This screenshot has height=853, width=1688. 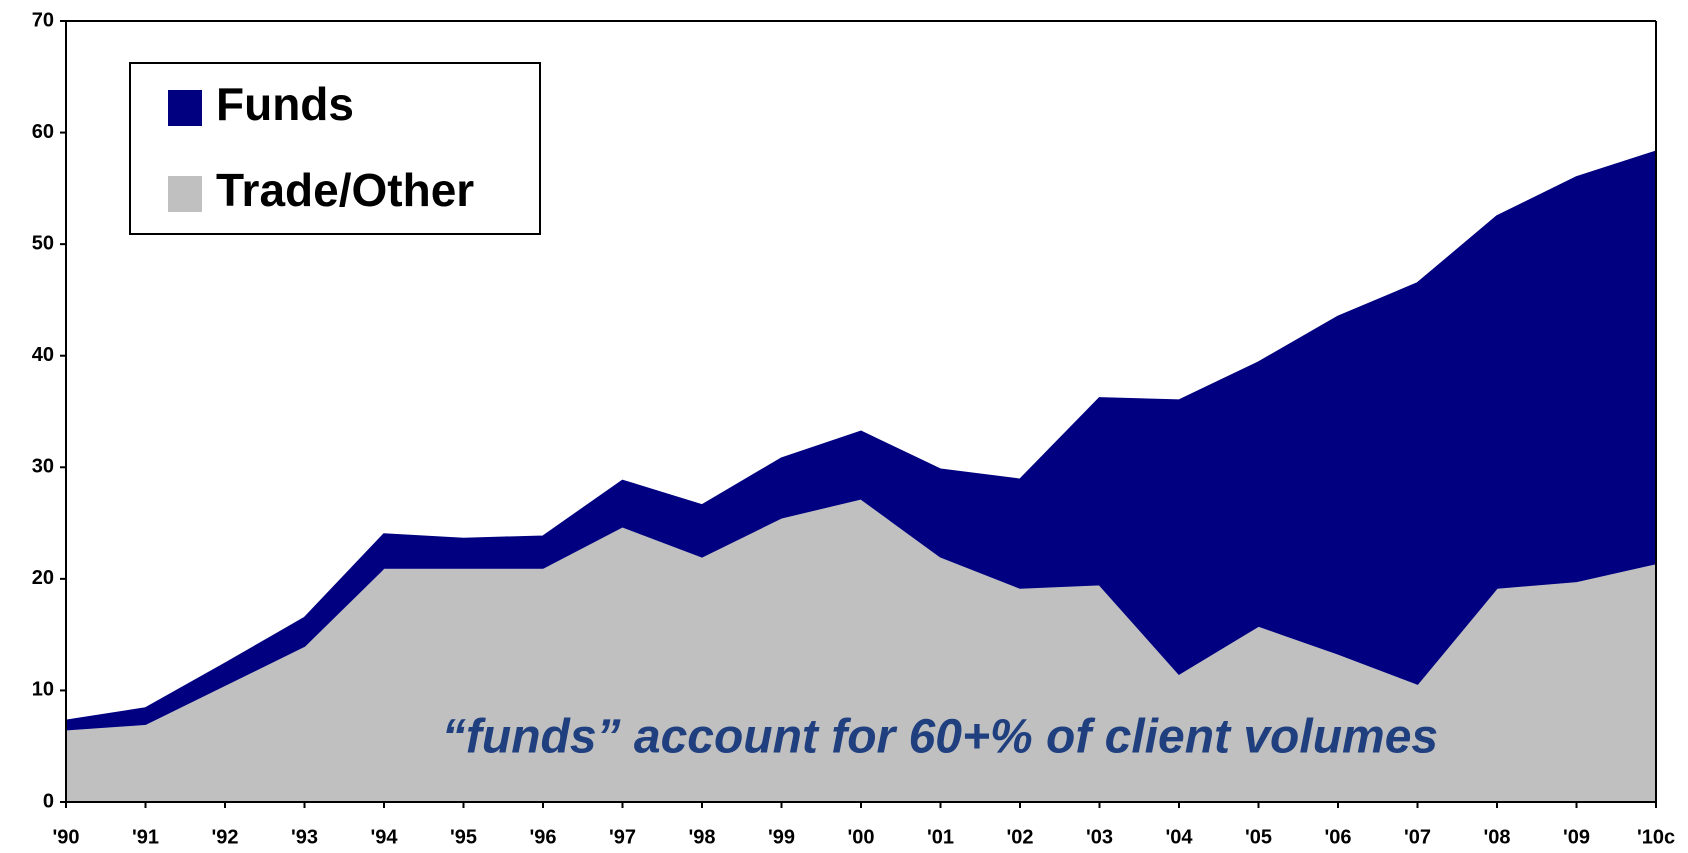 I want to click on x-tick-label: '04, so click(x=1179, y=837).